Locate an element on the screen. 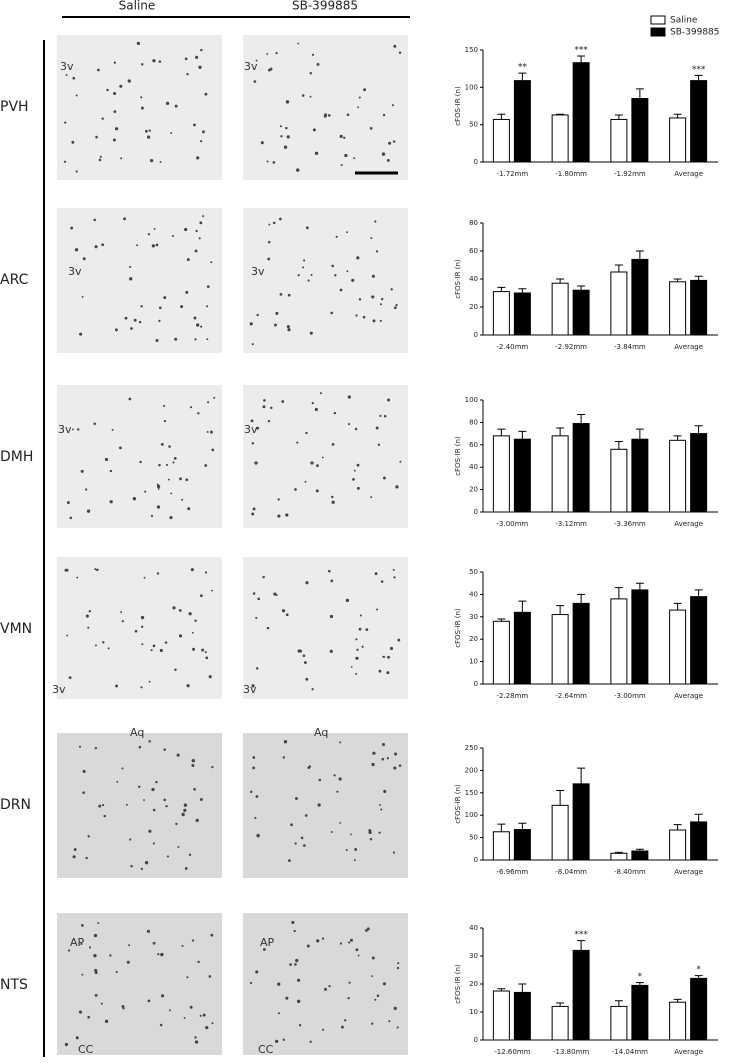 The width and height of the screenshot is (729, 1063). x-tick-label: Average is located at coordinates (688, 696).